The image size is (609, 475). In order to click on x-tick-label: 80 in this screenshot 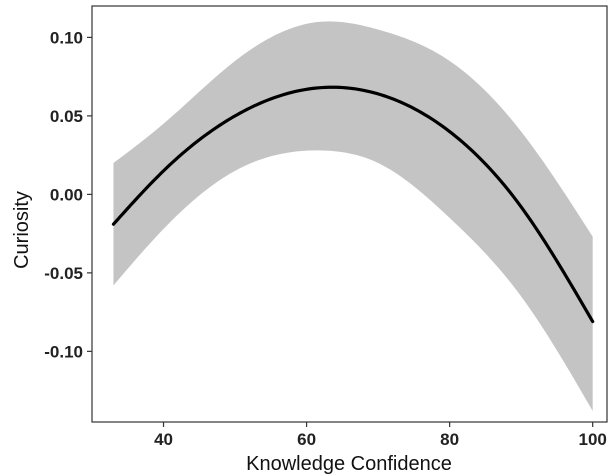, I will do `click(449, 439)`.